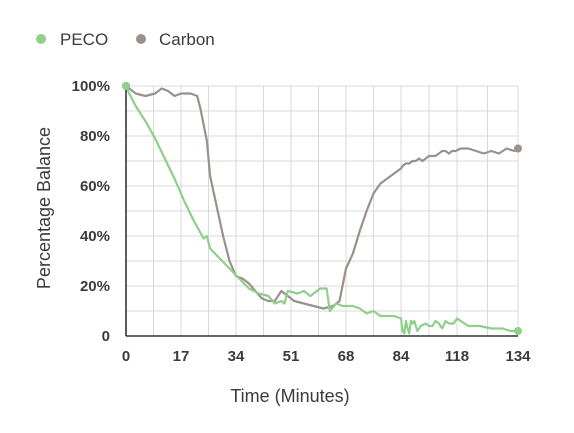  Describe the element at coordinates (141, 39) in the screenshot. I see `legend-marker-carbon` at that location.